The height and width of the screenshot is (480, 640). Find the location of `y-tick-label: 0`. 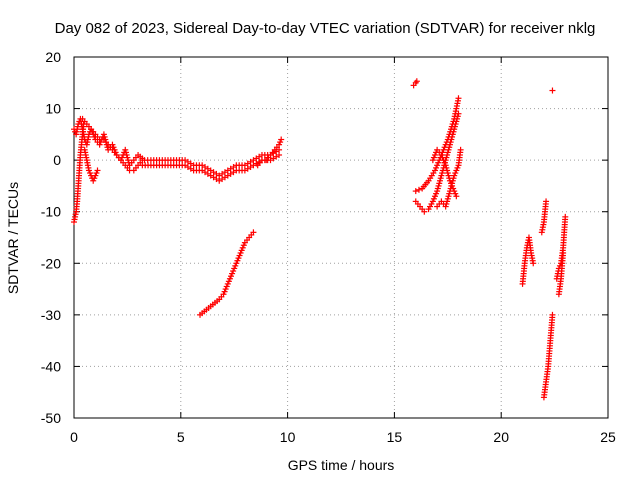

y-tick-label: 0 is located at coordinates (57, 160).